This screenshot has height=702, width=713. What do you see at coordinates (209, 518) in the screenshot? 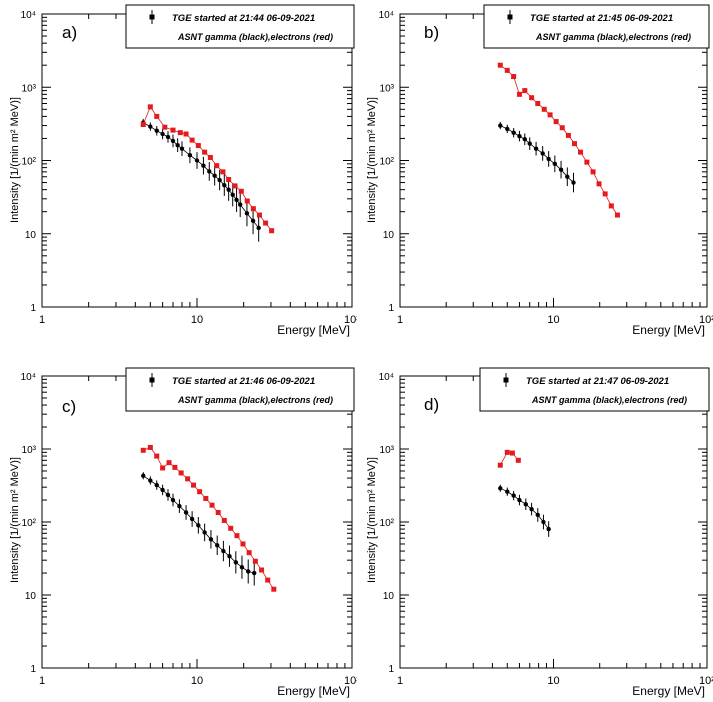
I see `electron-series-line` at bounding box center [209, 518].